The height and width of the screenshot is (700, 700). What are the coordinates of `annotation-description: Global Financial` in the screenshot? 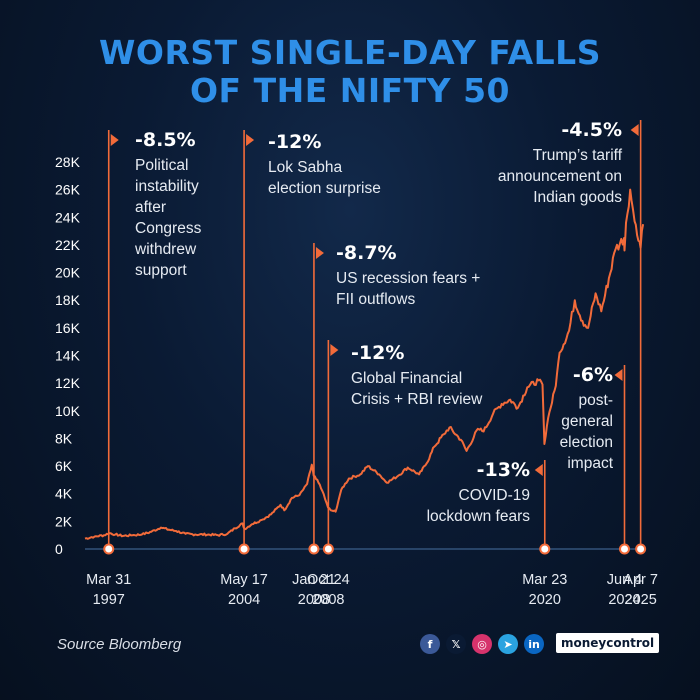 It's located at (406, 378).